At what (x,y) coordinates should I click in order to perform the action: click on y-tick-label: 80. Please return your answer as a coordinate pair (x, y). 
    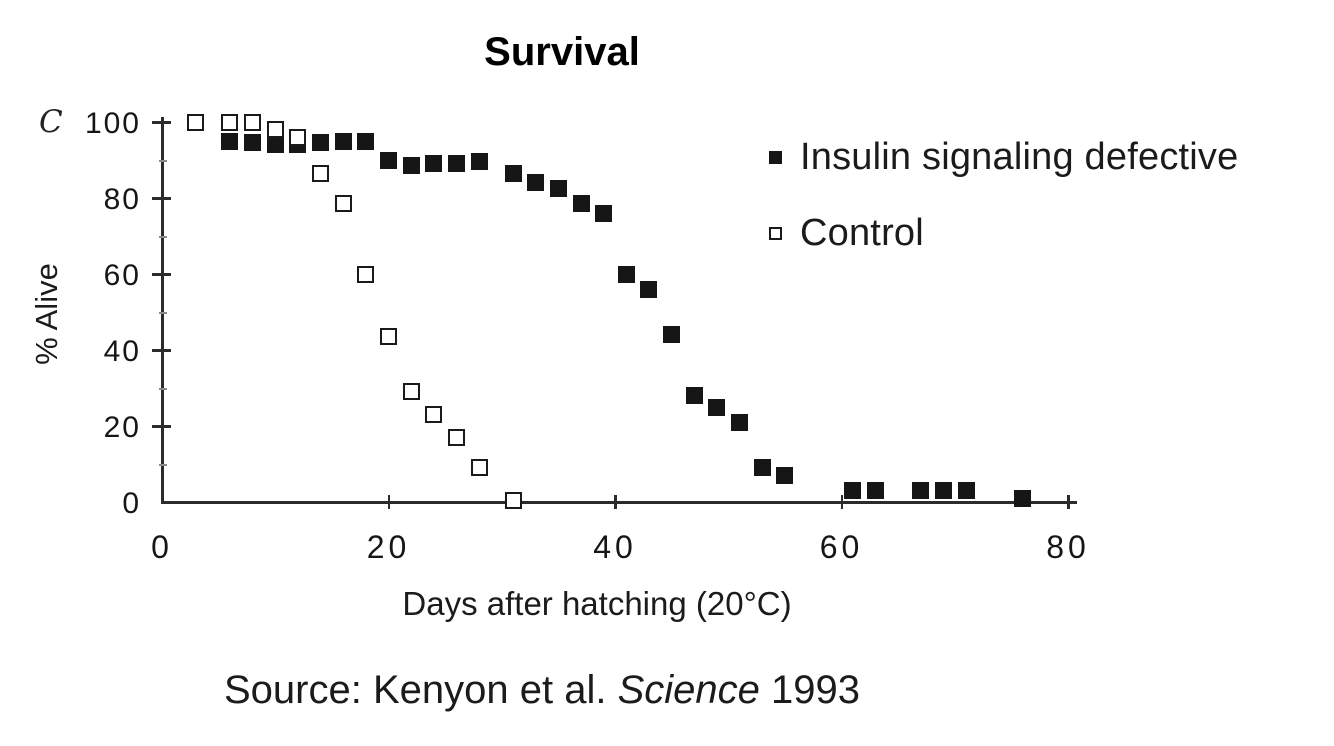
    Looking at the image, I should click on (122, 199).